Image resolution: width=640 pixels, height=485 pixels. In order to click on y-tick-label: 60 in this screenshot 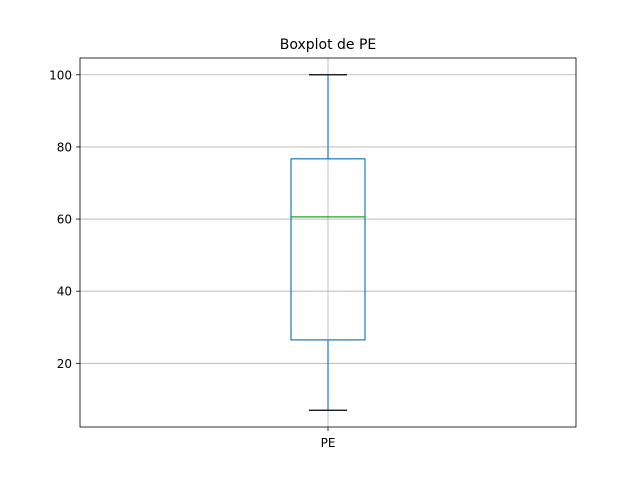, I will do `click(64, 220)`.